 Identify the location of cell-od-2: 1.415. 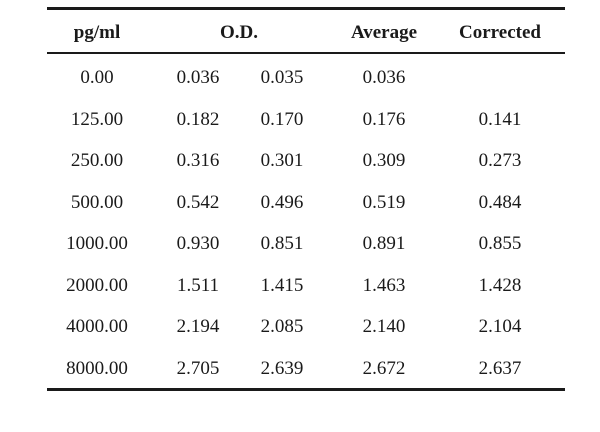
(282, 285).